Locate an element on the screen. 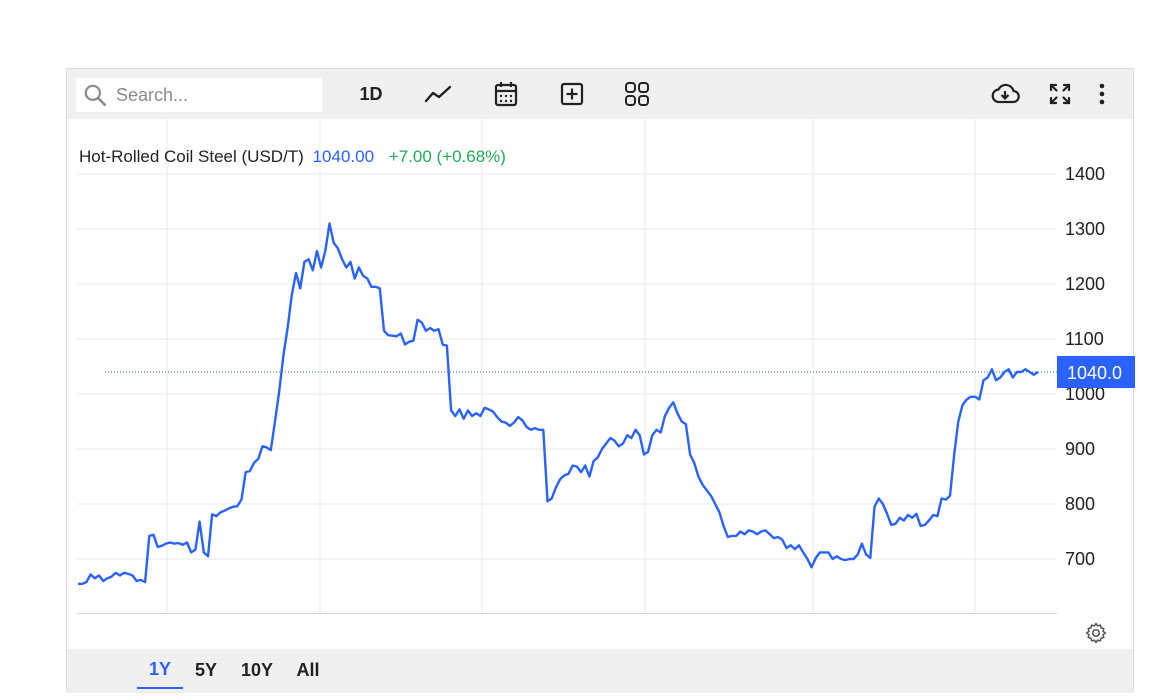  y-tick-label: 1400 is located at coordinates (1085, 174).